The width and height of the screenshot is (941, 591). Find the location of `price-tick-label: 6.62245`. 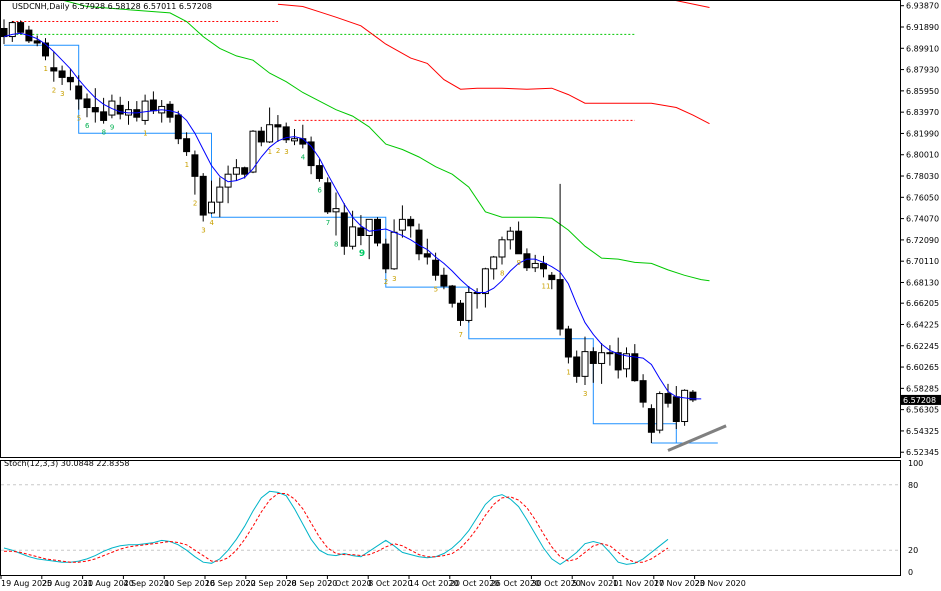

price-tick-label: 6.62245 is located at coordinates (922, 346).